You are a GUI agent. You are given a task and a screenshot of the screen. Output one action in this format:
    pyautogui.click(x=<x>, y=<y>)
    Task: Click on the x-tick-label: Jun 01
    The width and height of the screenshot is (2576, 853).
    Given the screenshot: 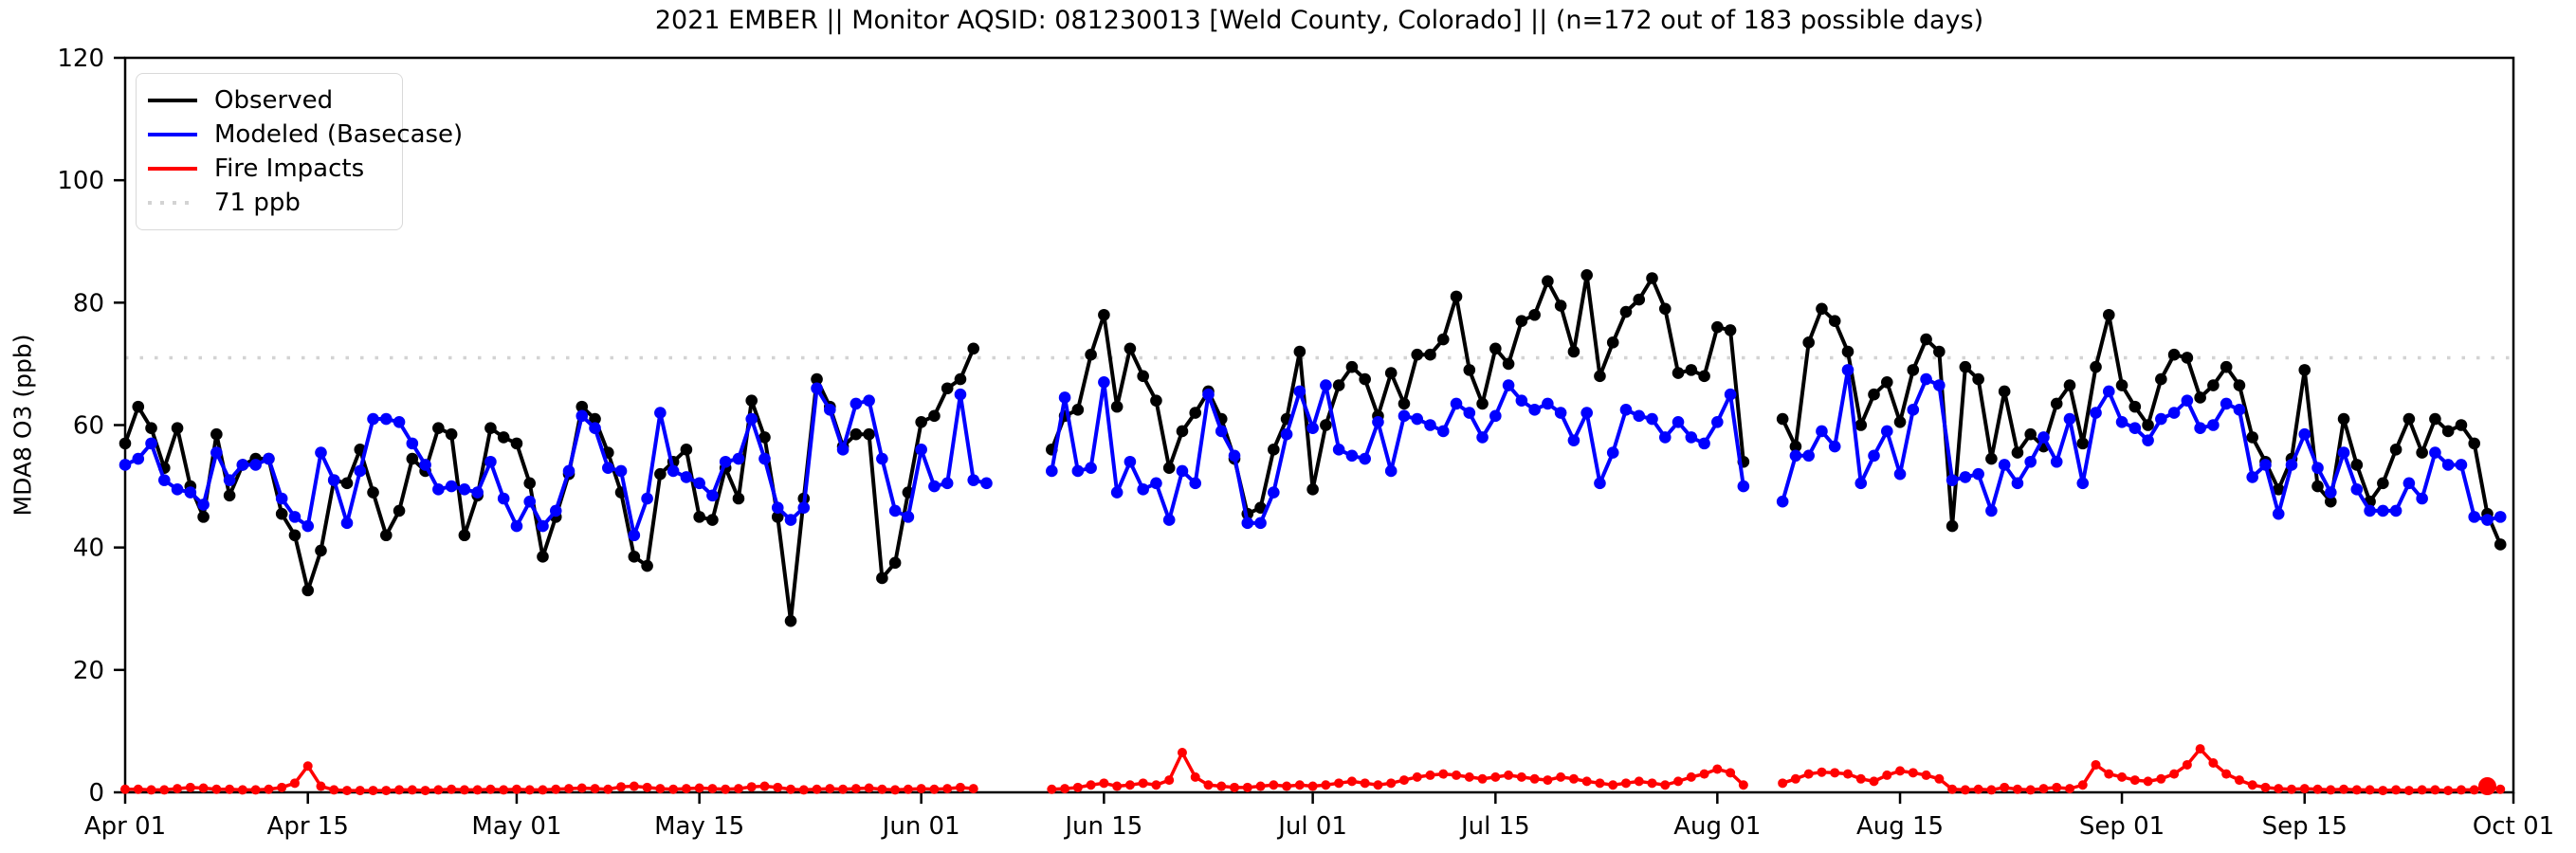 What is the action you would take?
    pyautogui.click(x=920, y=826)
    